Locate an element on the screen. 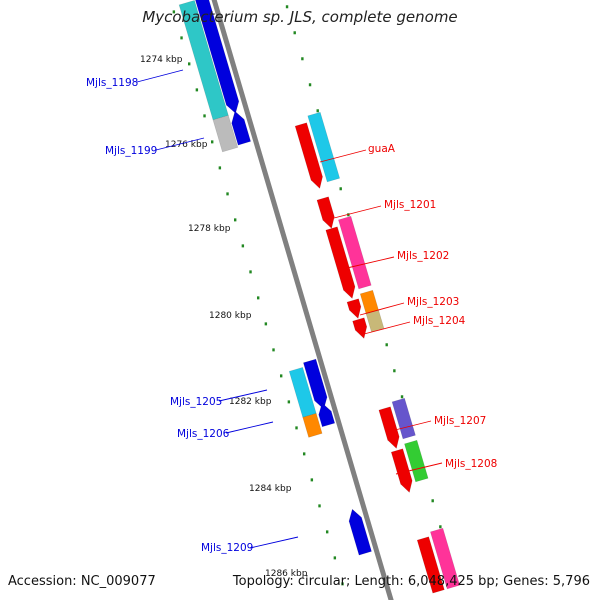 Image resolution: width=600 pixels, height=604 pixels. gene-teal-block is located at coordinates (203, 60).